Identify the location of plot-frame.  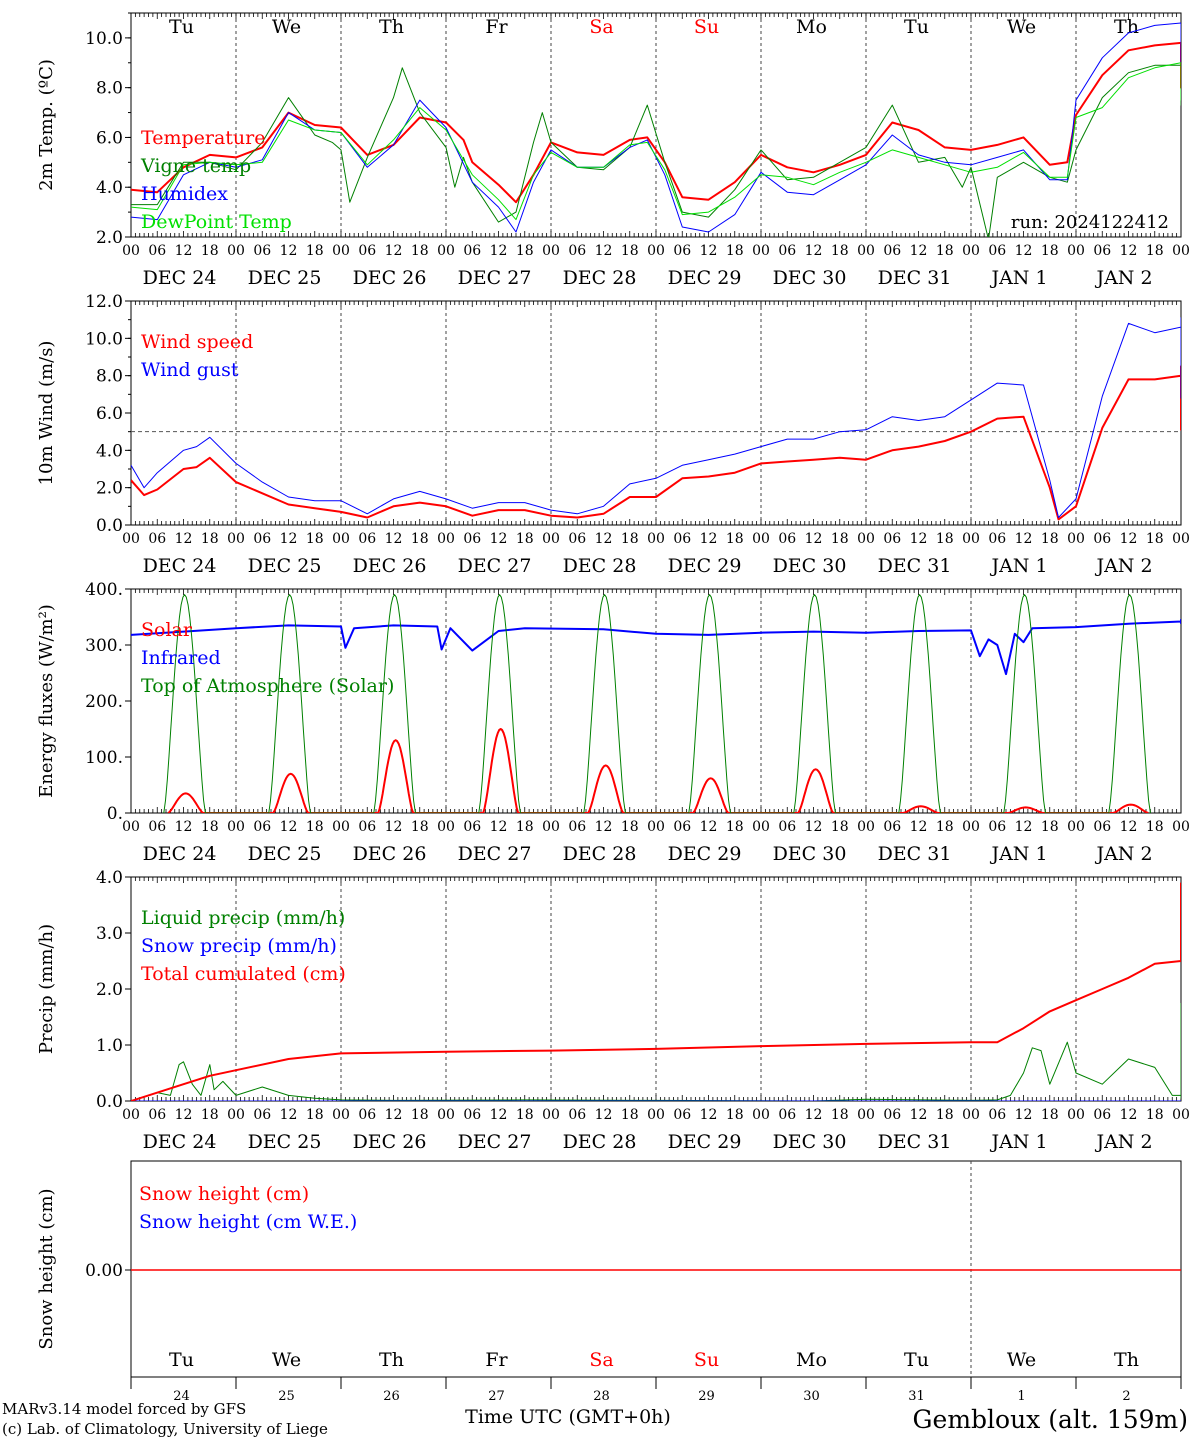
(656, 413).